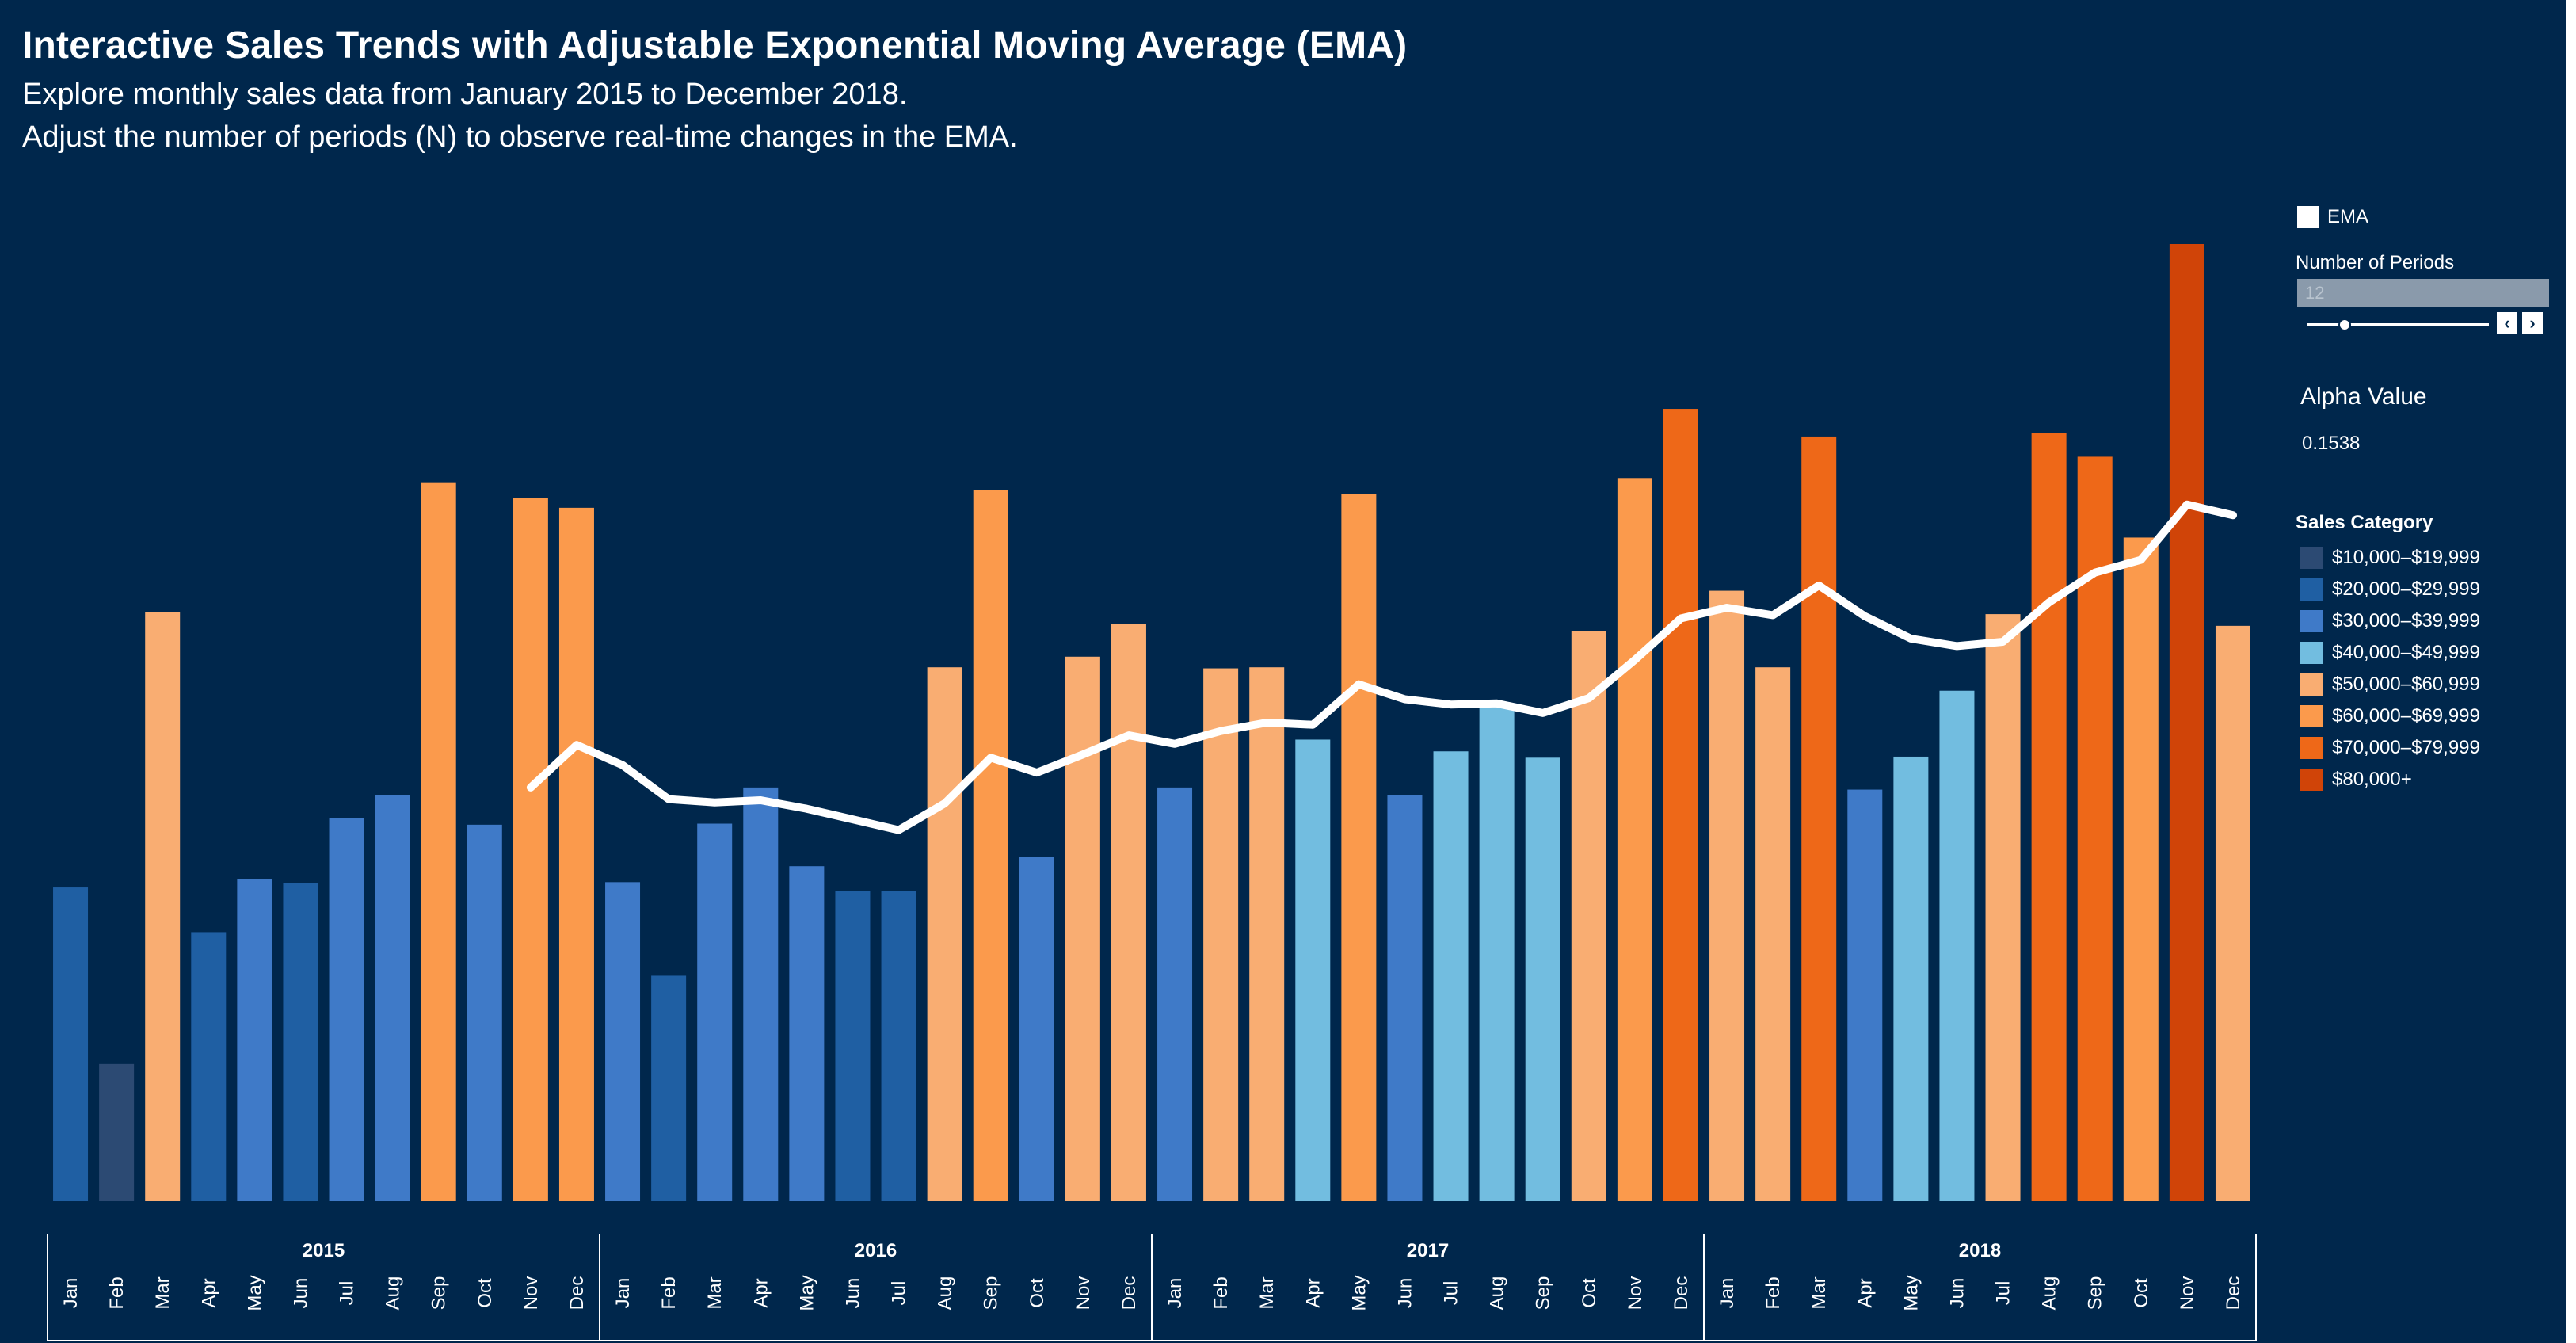  Describe the element at coordinates (2507, 323) in the screenshot. I see `decrement-button: ‹` at that location.